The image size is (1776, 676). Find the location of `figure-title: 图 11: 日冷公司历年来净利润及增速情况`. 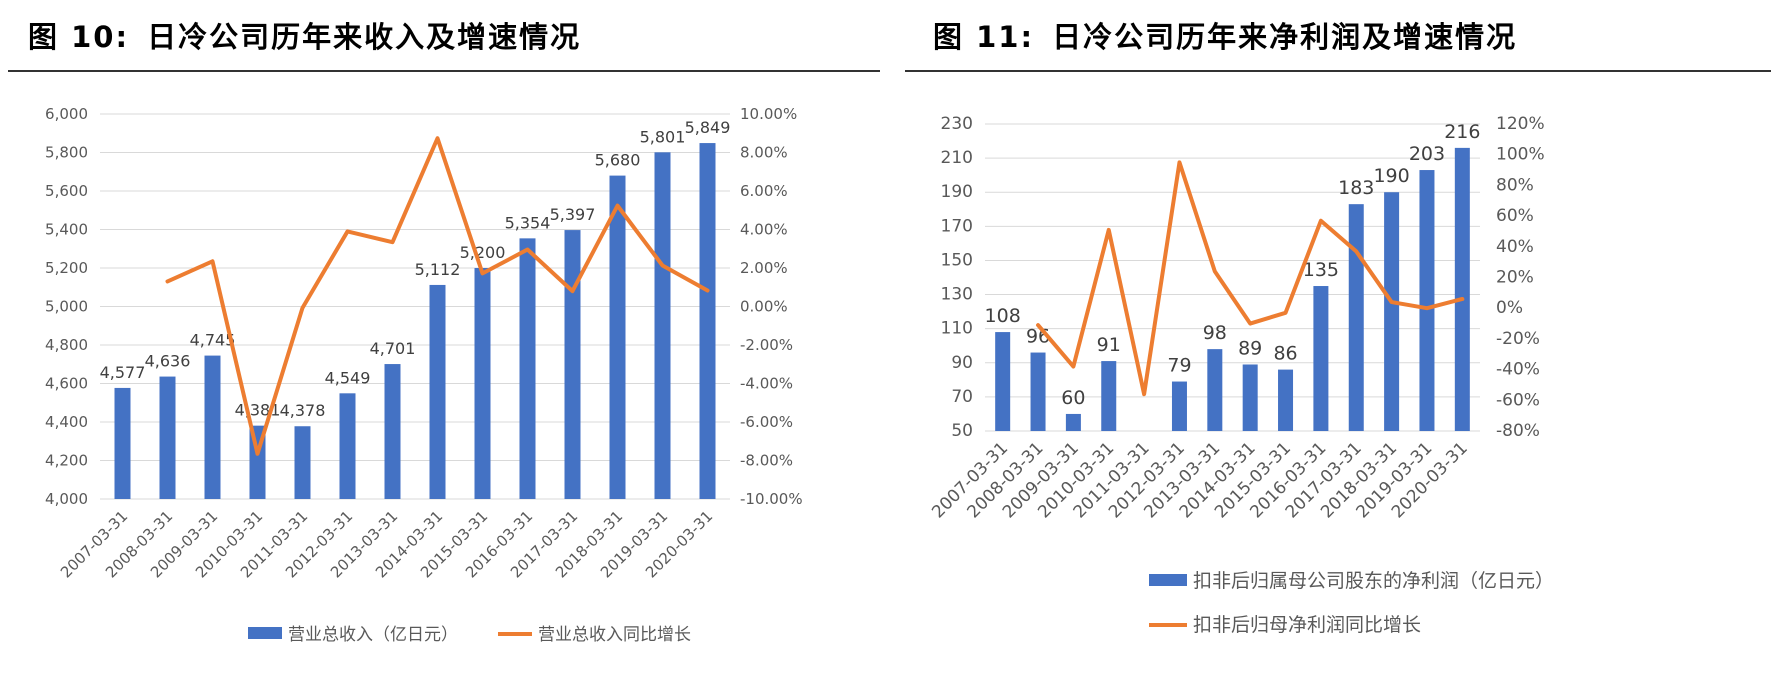

figure-title: 图 11: 日冷公司历年来净利润及增速情况 is located at coordinates (1234, 35).